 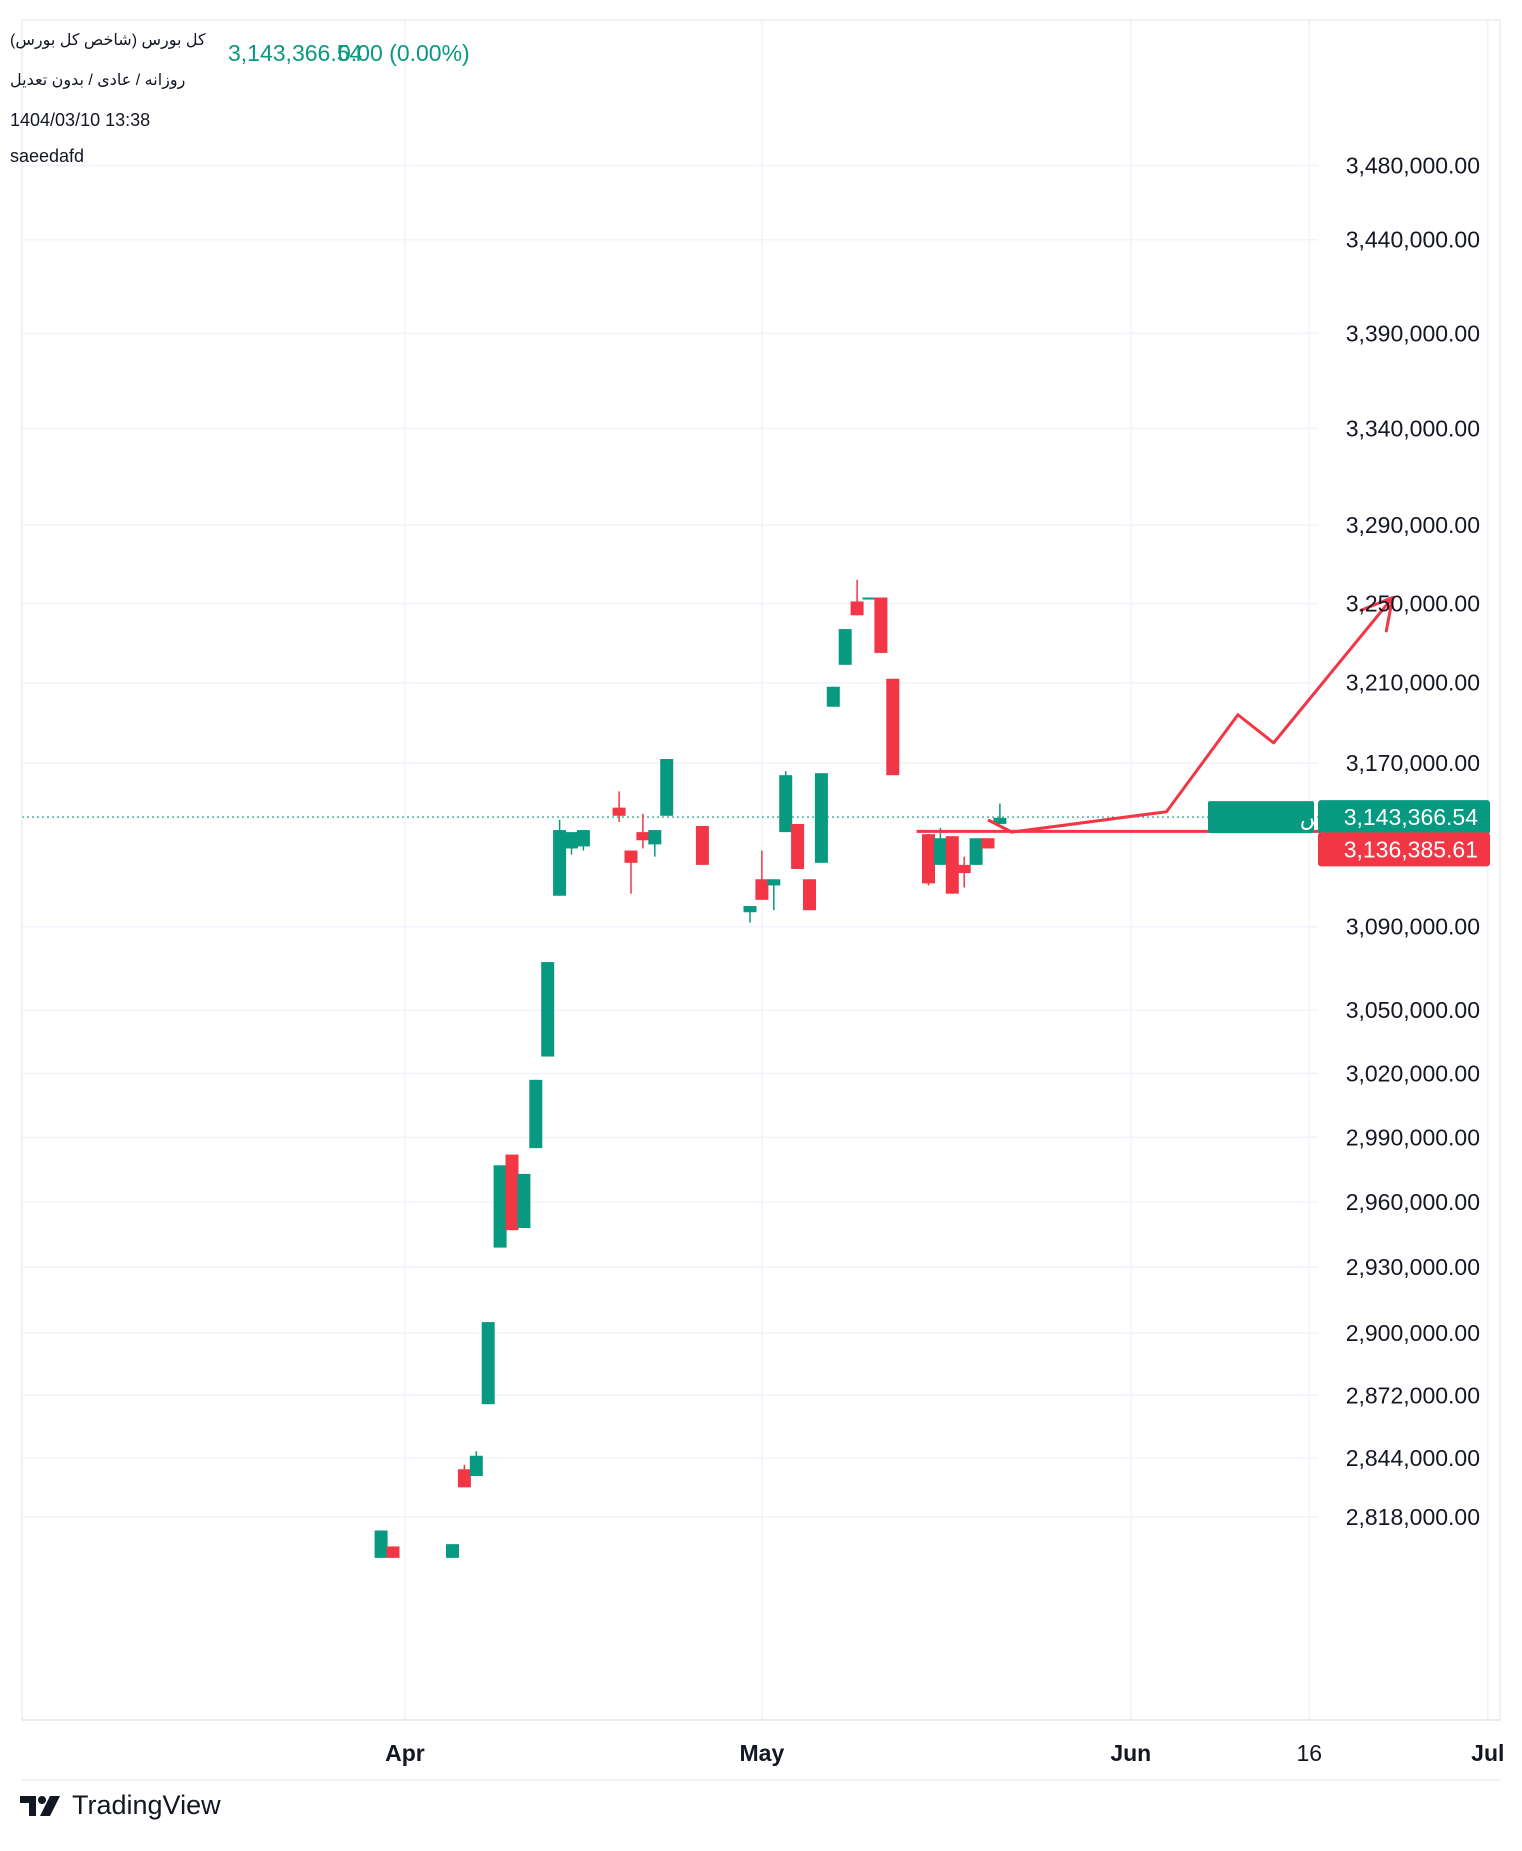 I want to click on level-price-tag: 3,136,385.61, so click(x=1404, y=849).